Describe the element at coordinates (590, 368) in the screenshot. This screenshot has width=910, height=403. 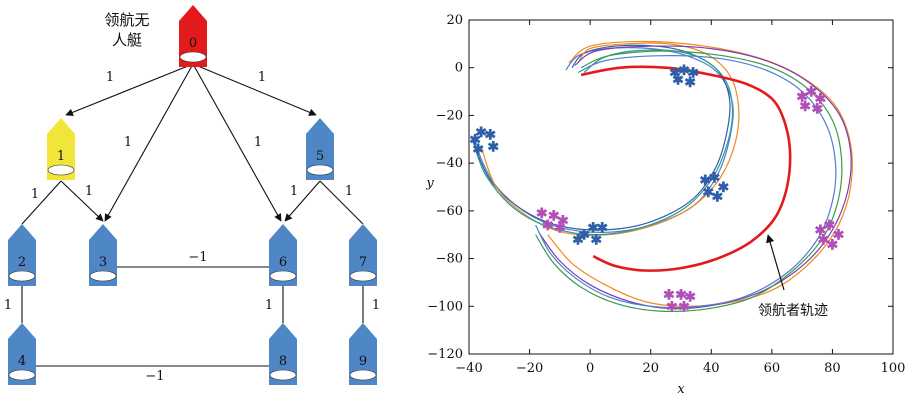
I see `x-tick-label: 0` at that location.